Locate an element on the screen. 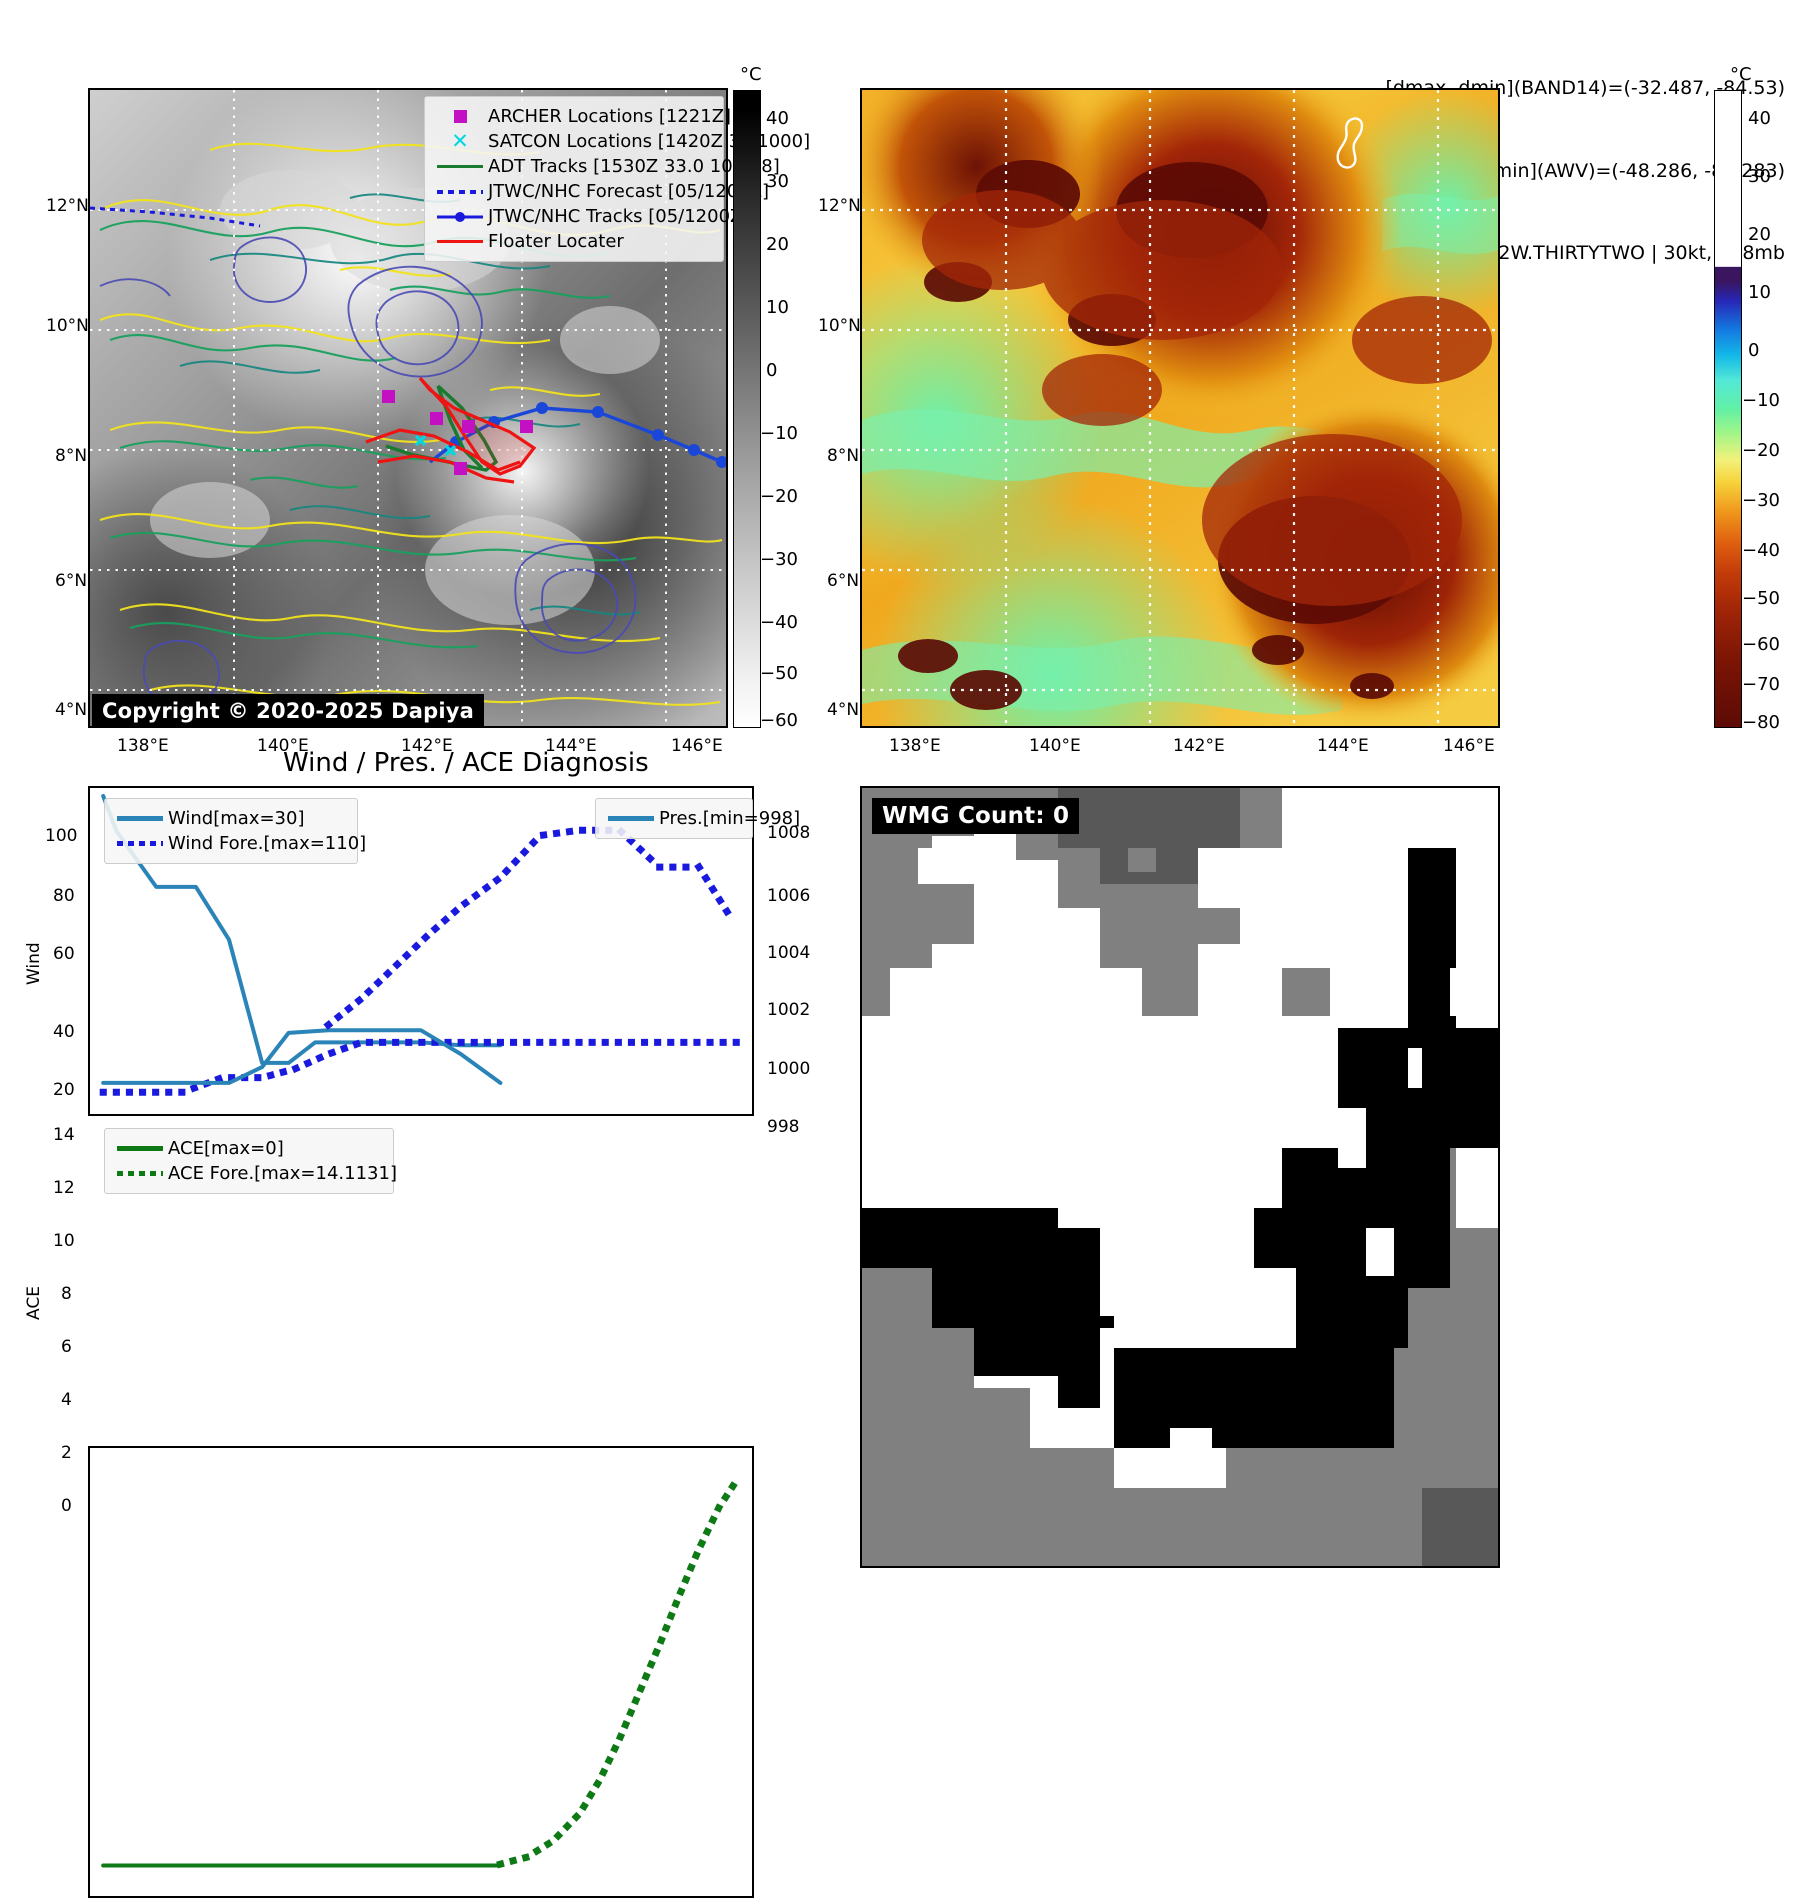 The width and height of the screenshot is (1797, 1898). ir-ylabel-8n: 8°N is located at coordinates (71, 456).